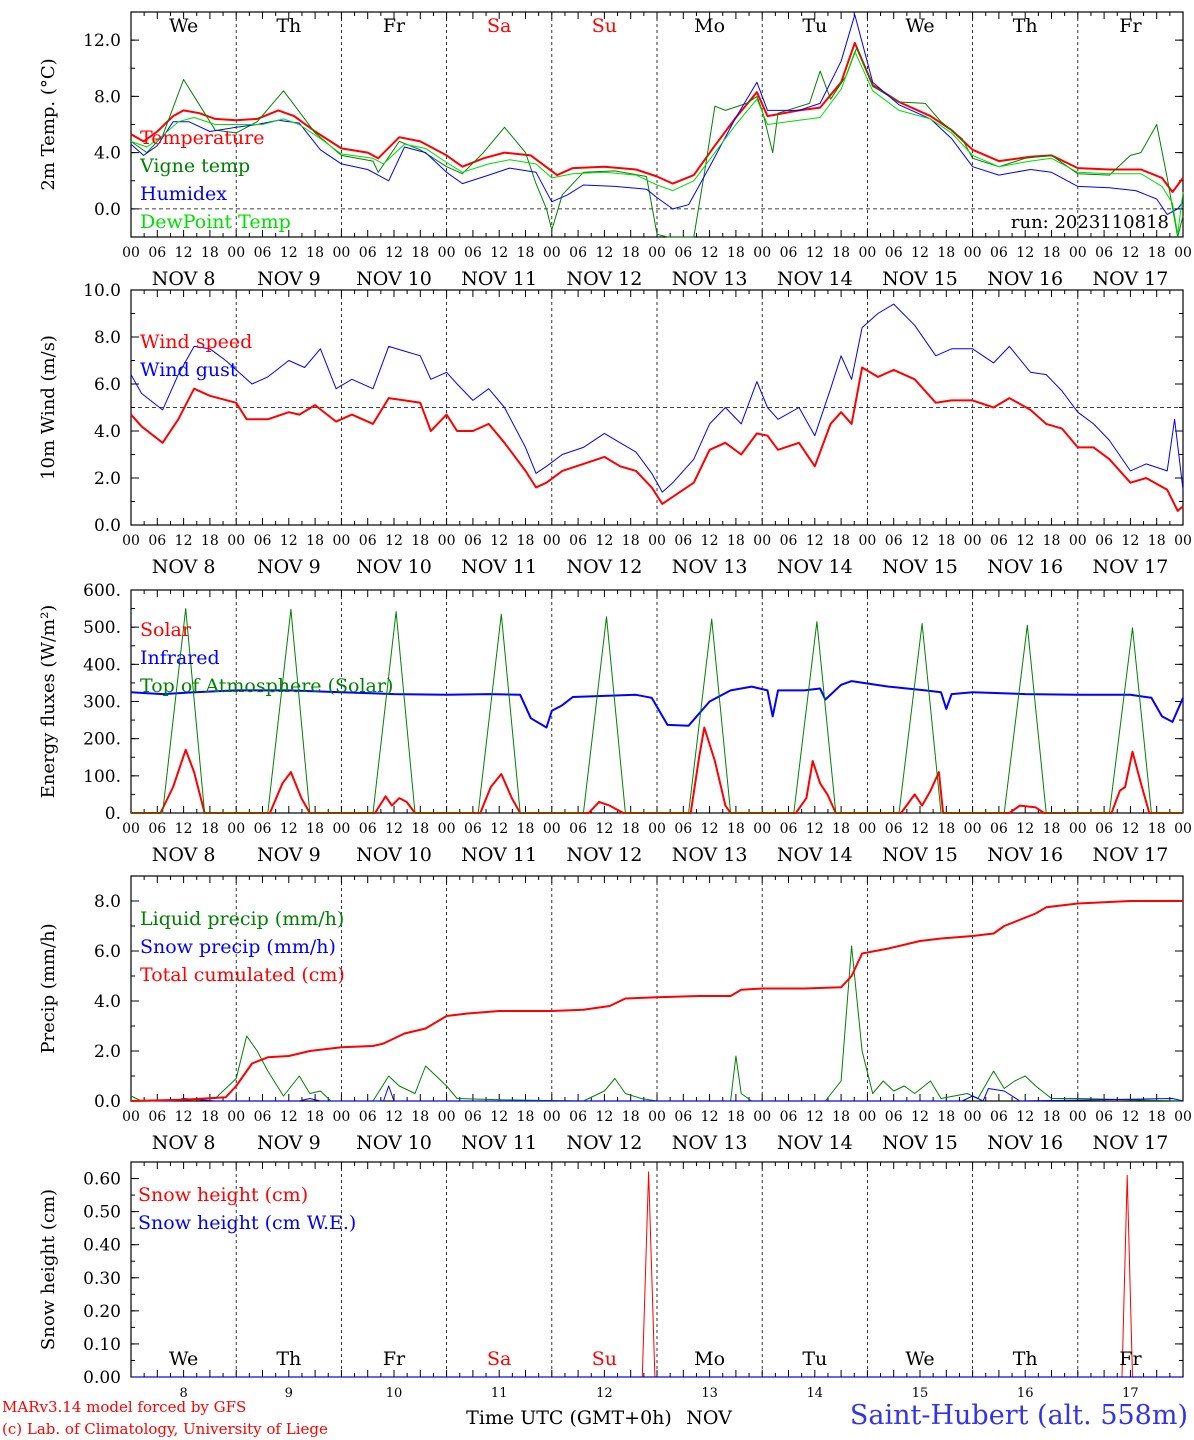  I want to click on legend-entry: Wind speed, so click(196, 342).